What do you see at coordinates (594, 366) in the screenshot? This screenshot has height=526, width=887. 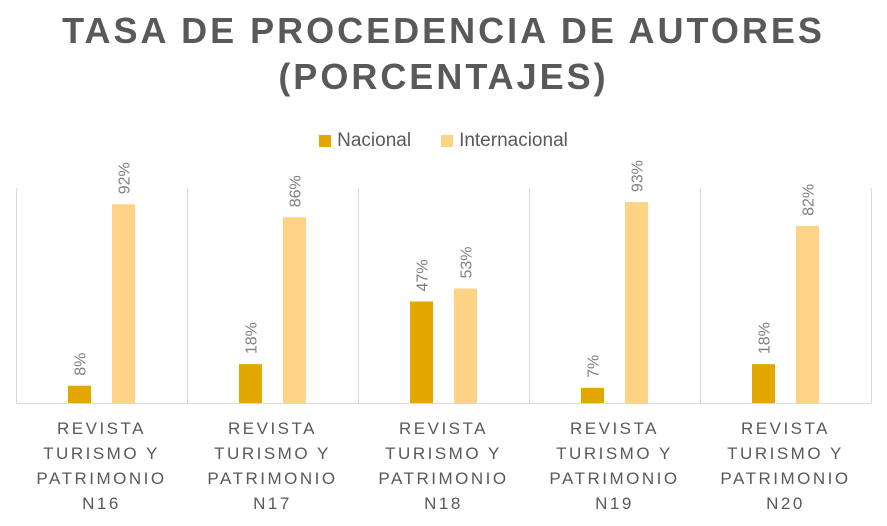 I see `data-label: 7%` at bounding box center [594, 366].